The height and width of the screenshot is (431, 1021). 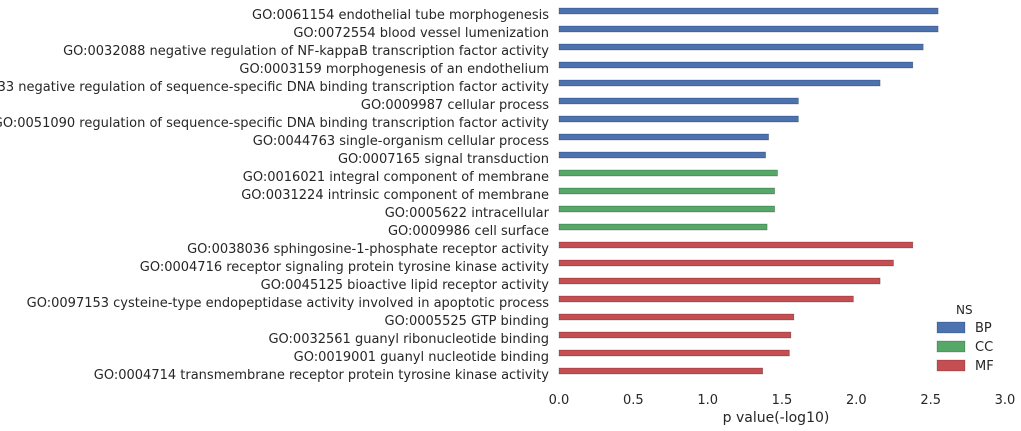 I want to click on category-label: GO:0009986 cell surface, so click(x=468, y=231).